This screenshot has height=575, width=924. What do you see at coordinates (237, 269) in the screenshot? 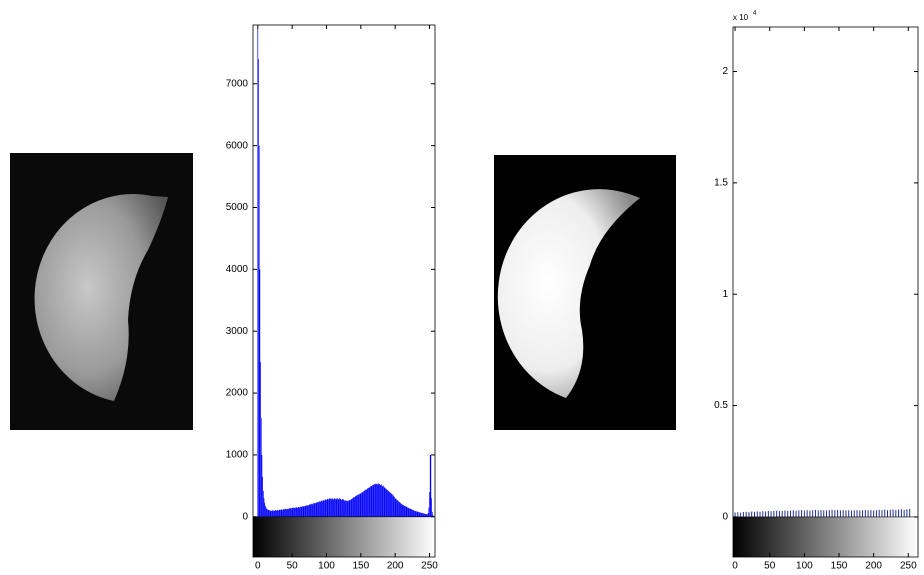
I see `y-tick-label: 4000` at bounding box center [237, 269].